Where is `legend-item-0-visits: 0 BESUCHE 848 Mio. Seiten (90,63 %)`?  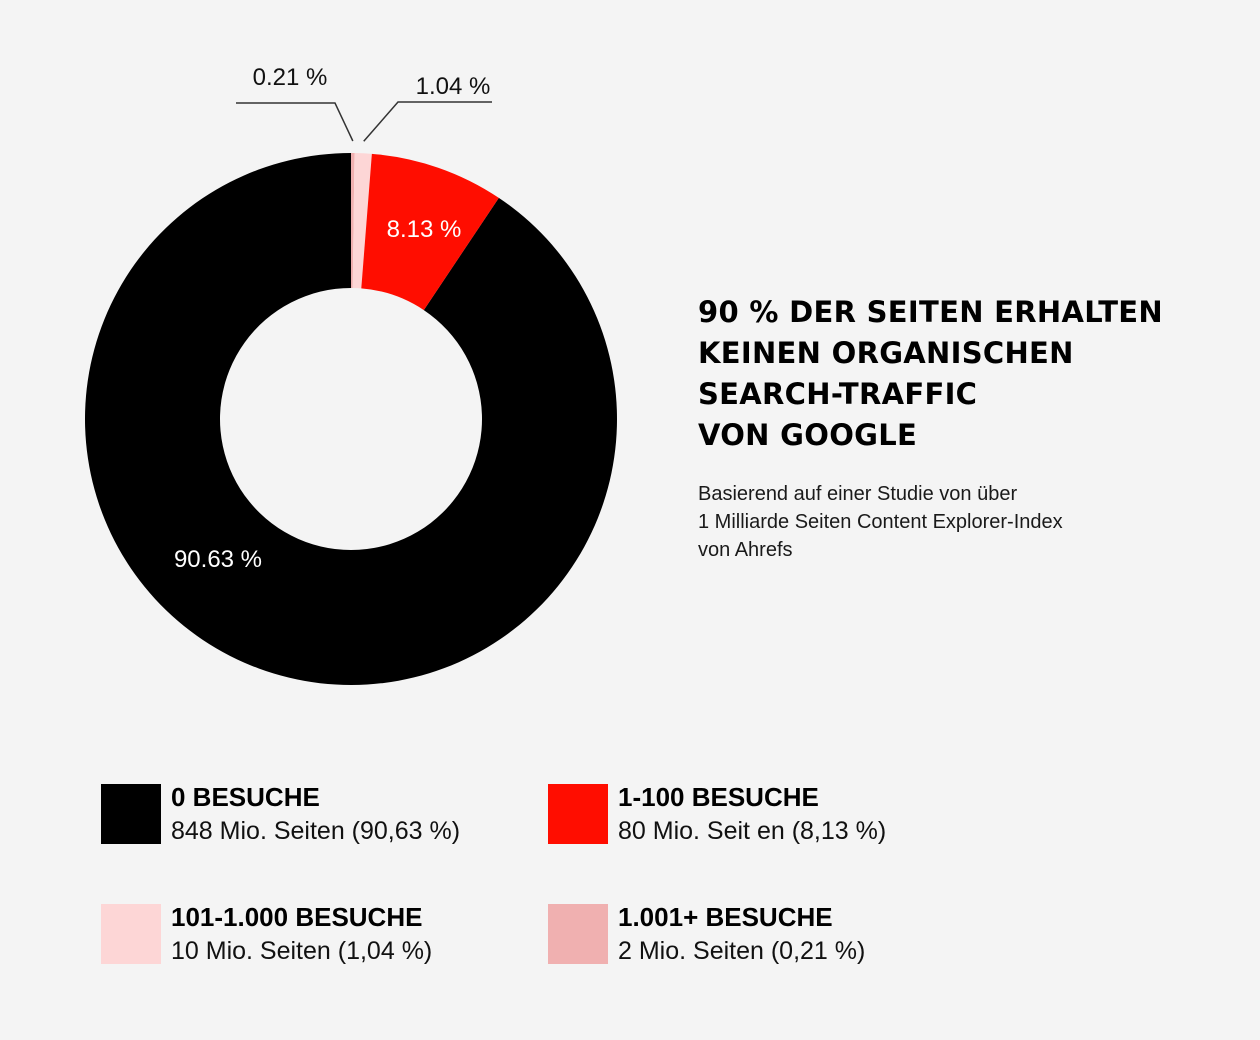 legend-item-0-visits: 0 BESUCHE 848 Mio. Seiten (90,63 %) is located at coordinates (321, 814).